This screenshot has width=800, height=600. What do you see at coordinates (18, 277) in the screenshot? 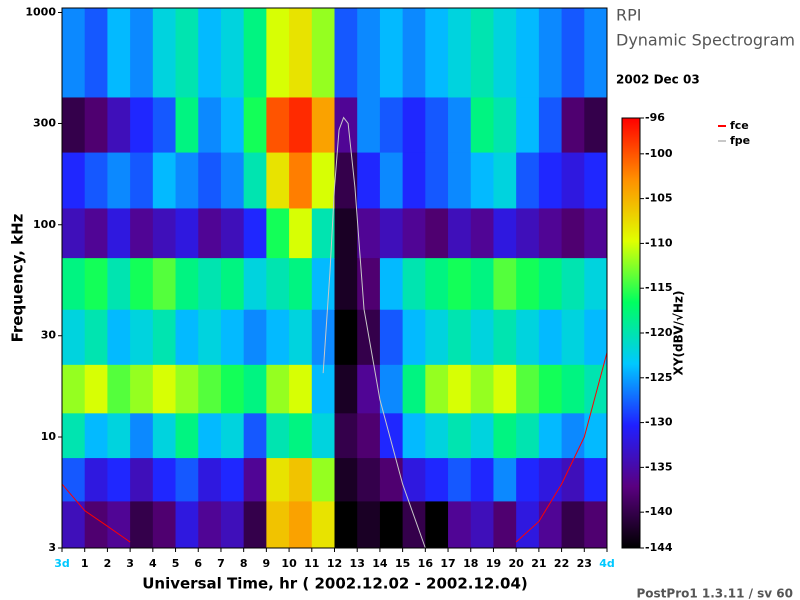
I see `y-axis-label: Frequency, kHz` at bounding box center [18, 277].